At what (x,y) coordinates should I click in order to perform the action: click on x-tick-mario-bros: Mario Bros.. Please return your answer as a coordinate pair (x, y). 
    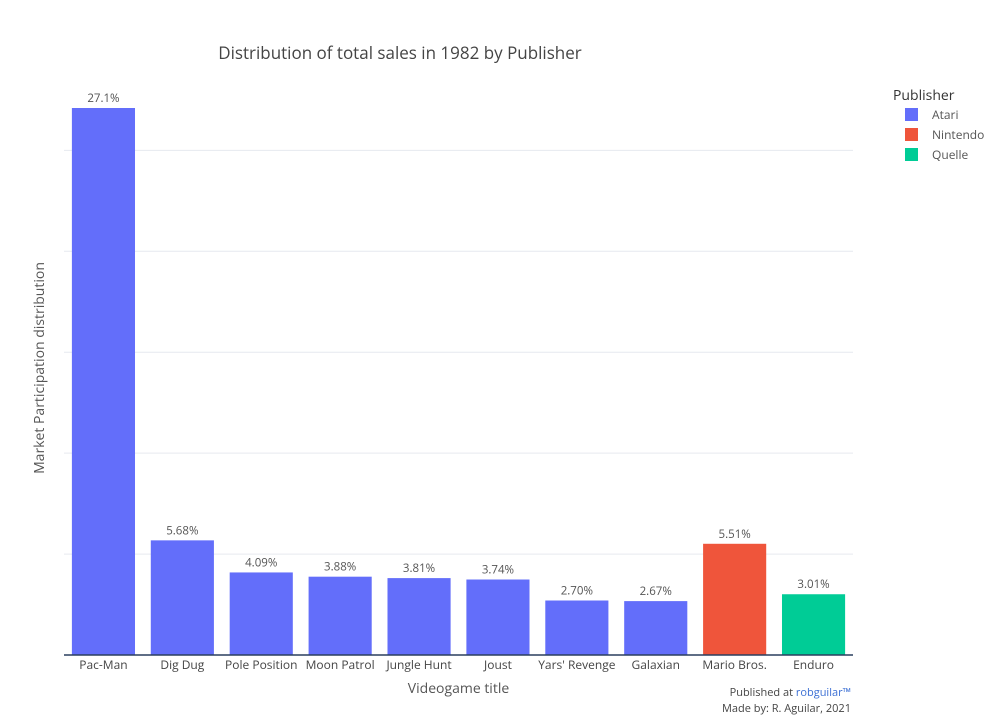
    Looking at the image, I should click on (734, 664).